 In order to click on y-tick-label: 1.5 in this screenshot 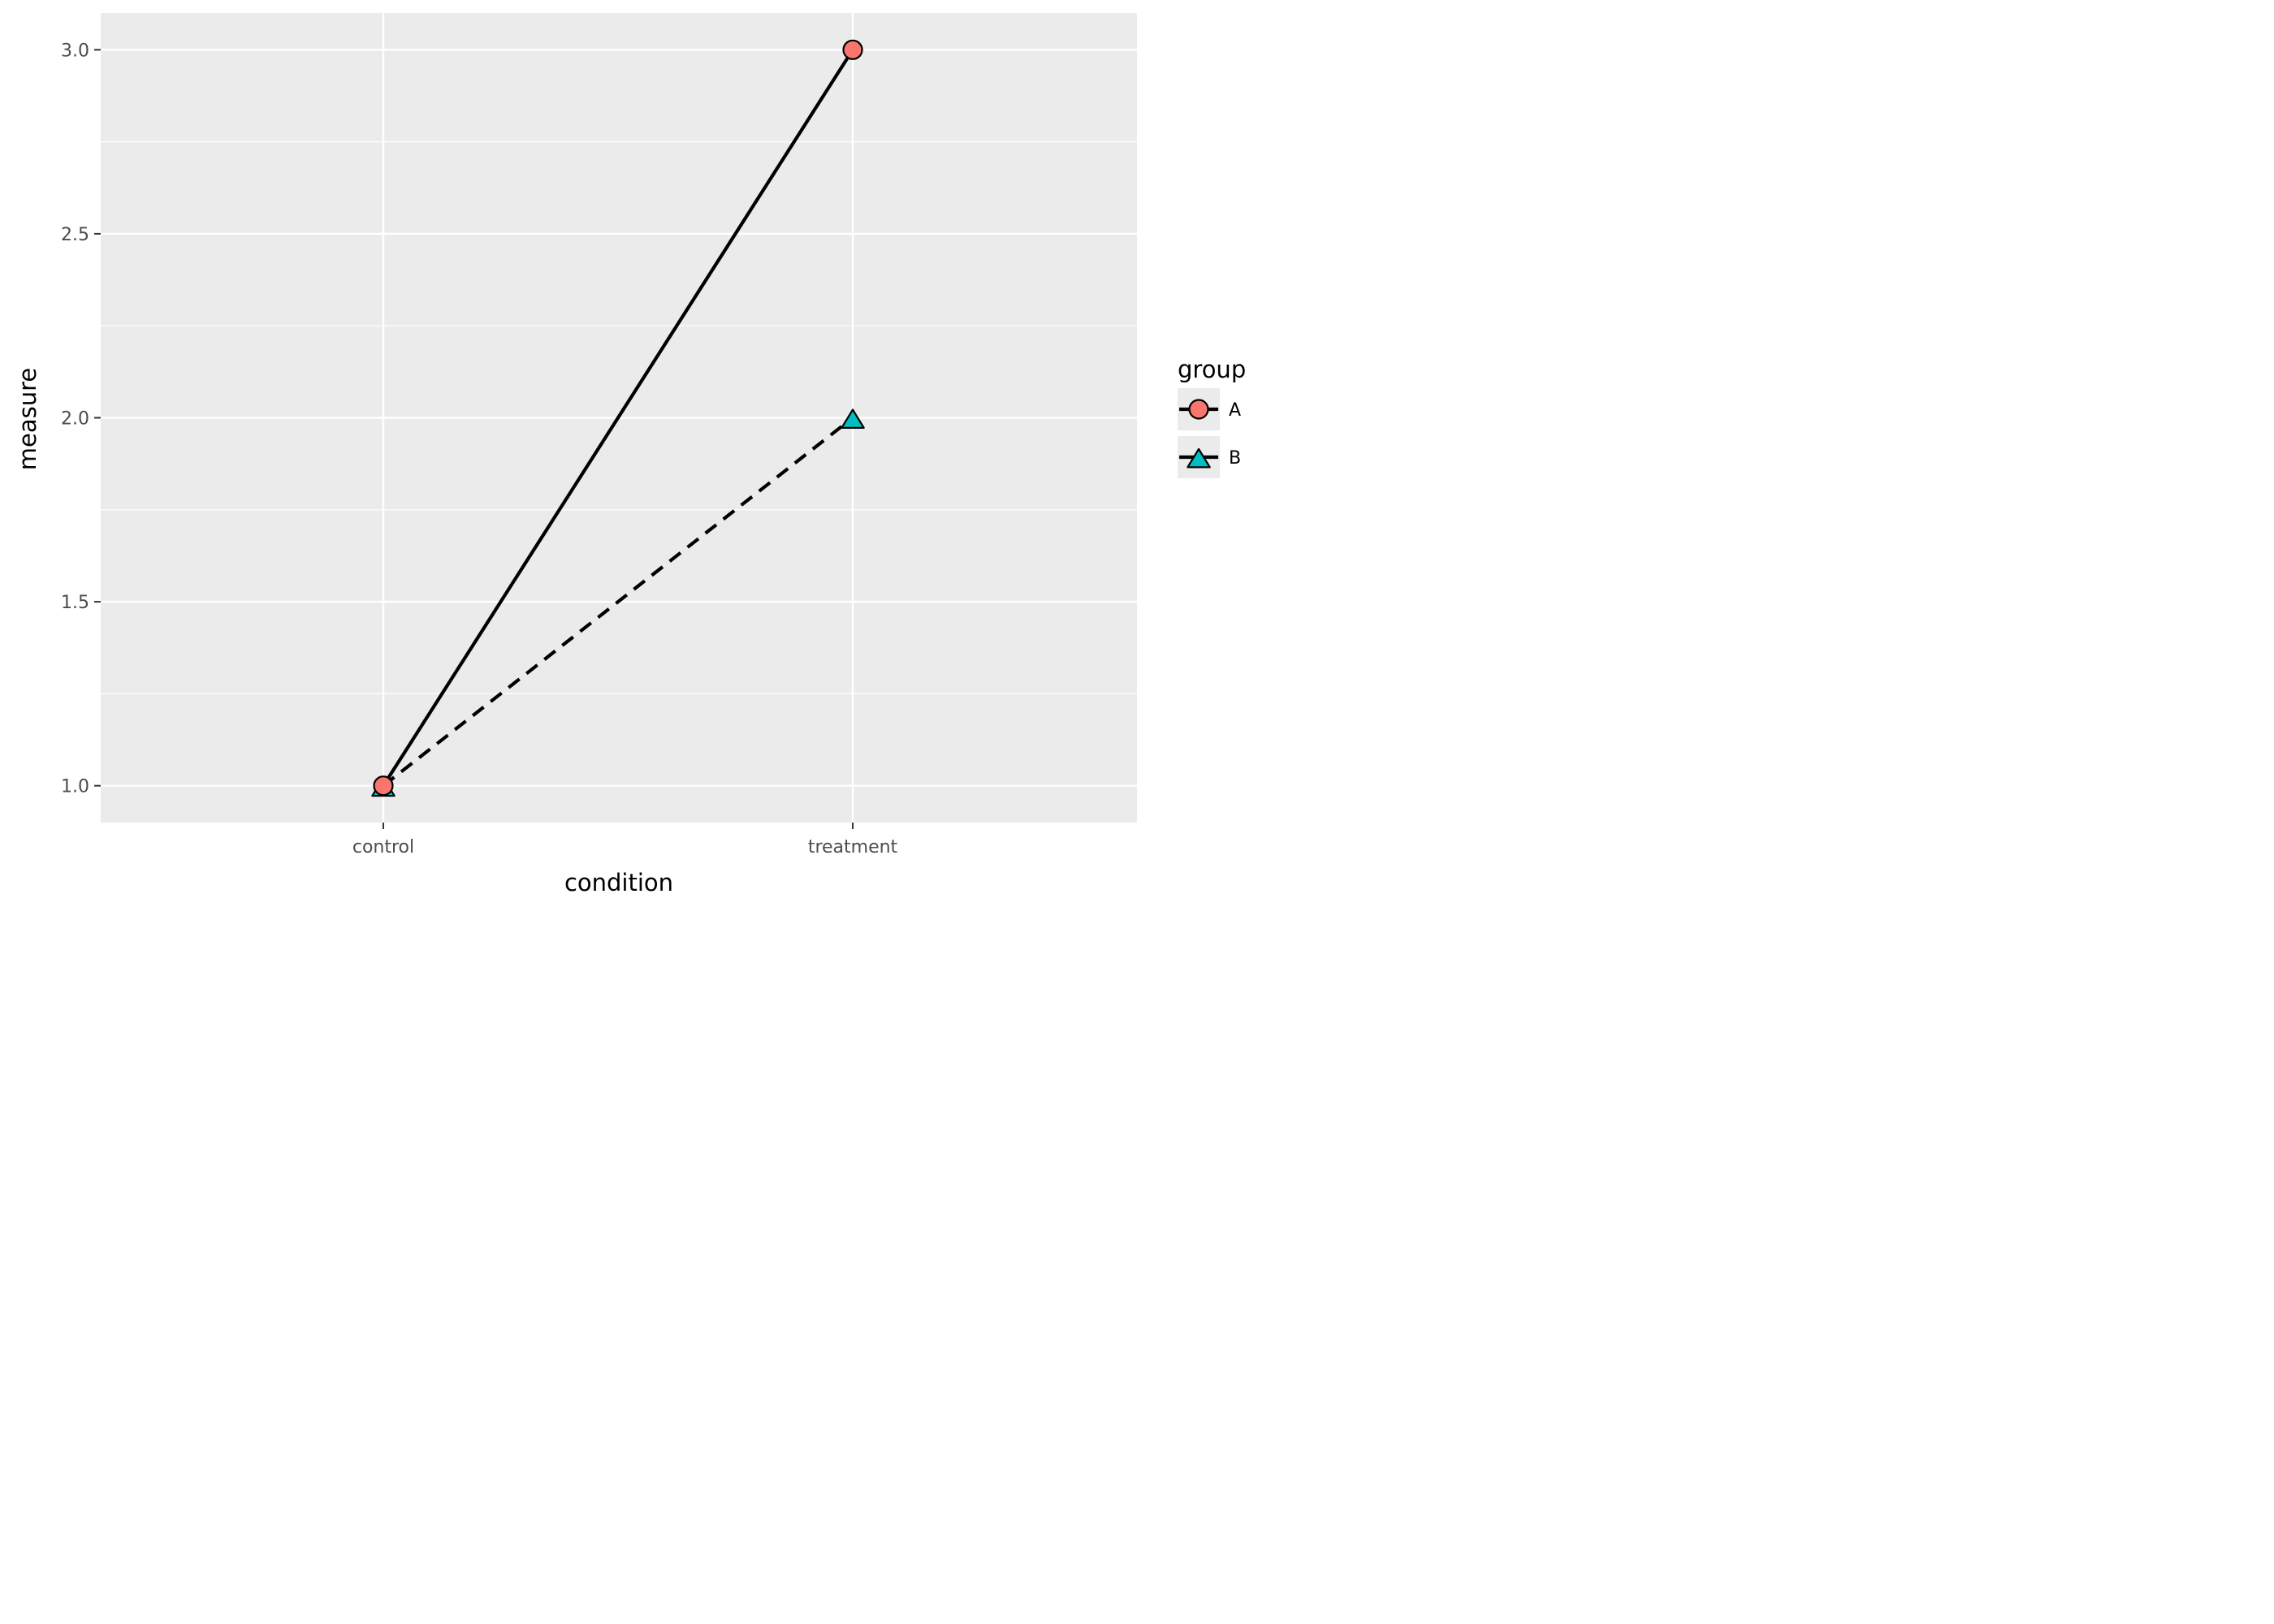, I will do `click(75, 603)`.